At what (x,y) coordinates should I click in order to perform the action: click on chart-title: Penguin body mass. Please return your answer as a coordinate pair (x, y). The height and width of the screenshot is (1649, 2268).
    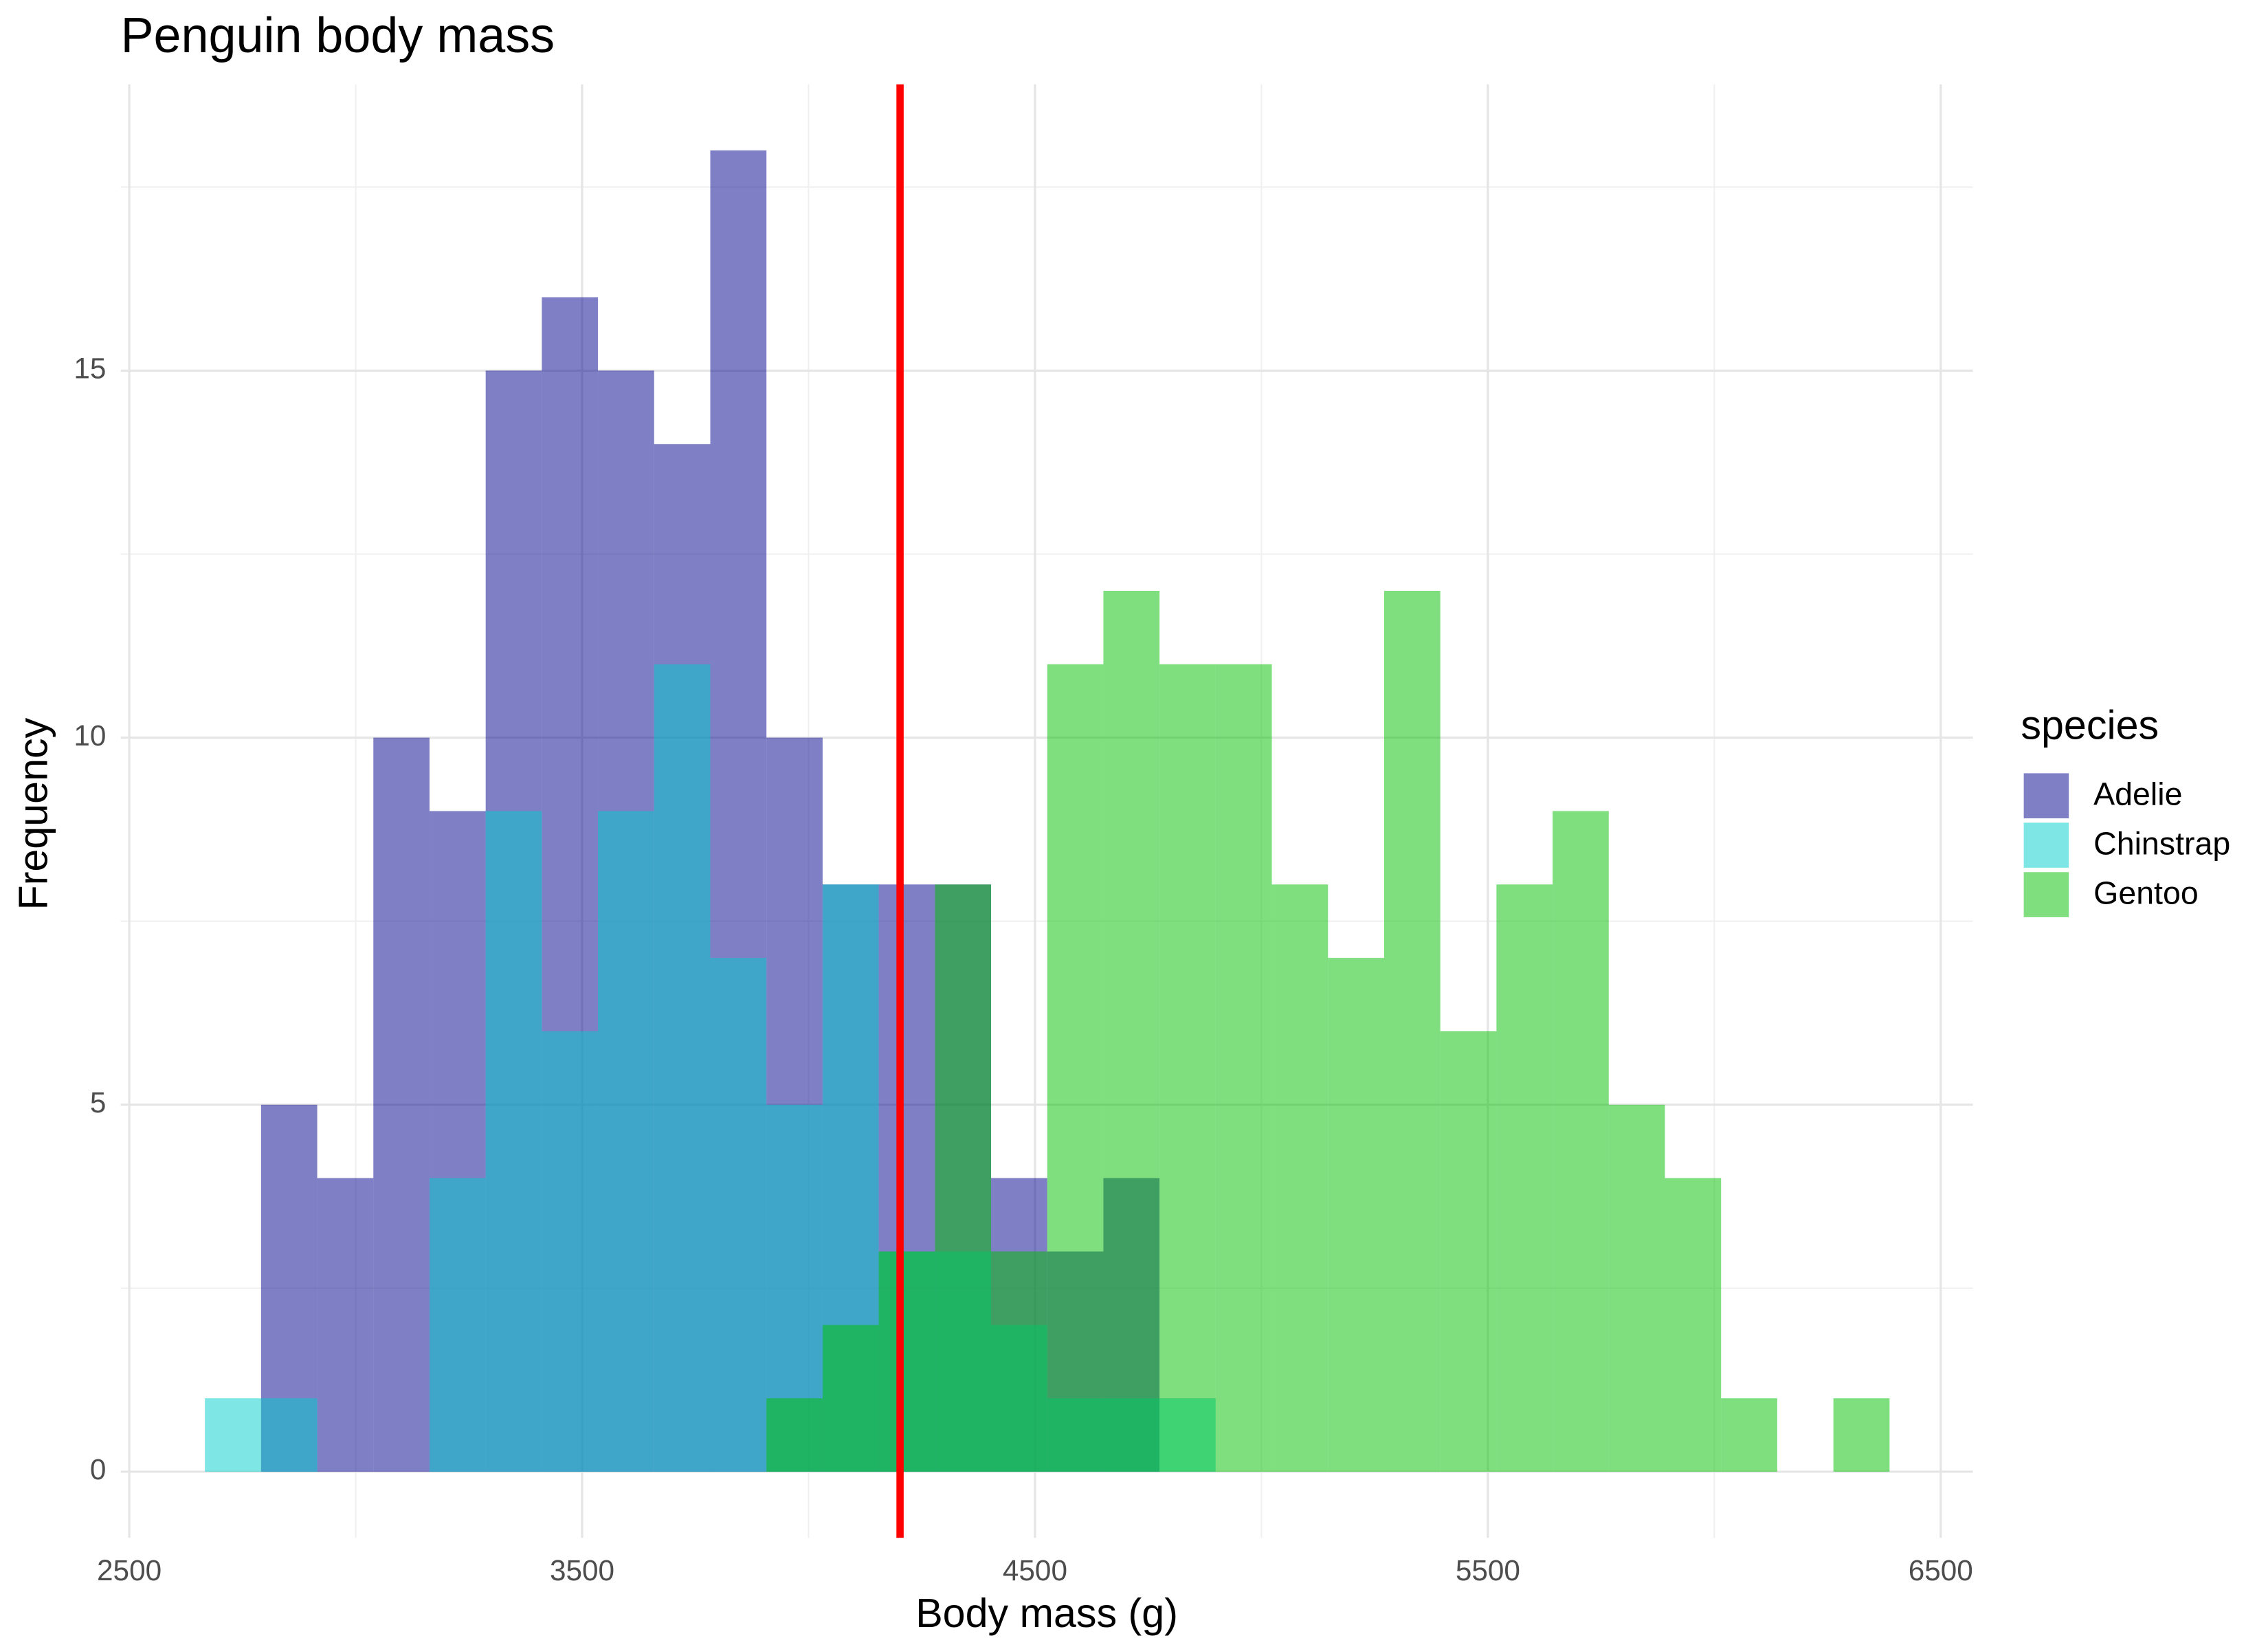
    Looking at the image, I should click on (338, 35).